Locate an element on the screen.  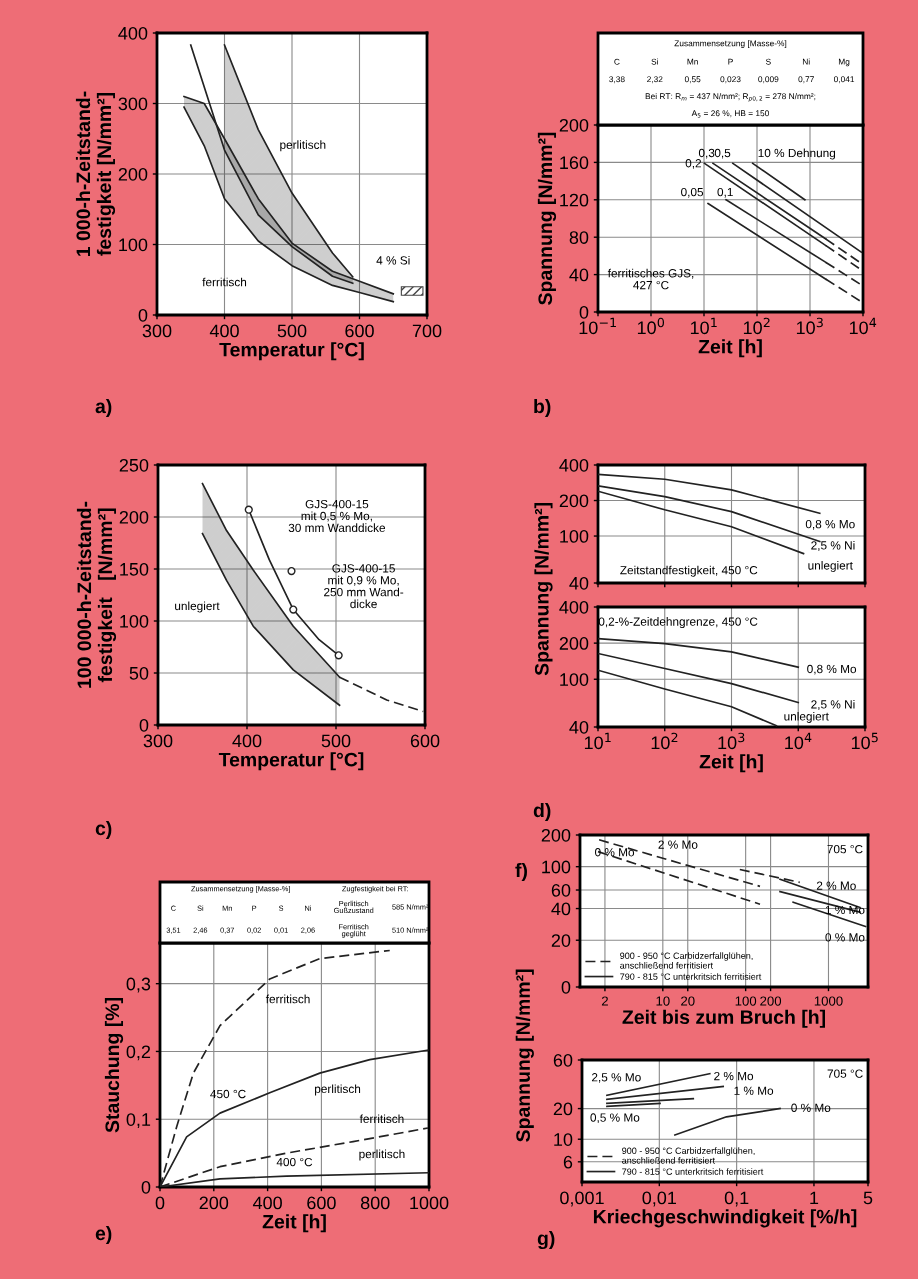
annotation: ferritisches GJS, 427 °C is located at coordinates (650, 279).